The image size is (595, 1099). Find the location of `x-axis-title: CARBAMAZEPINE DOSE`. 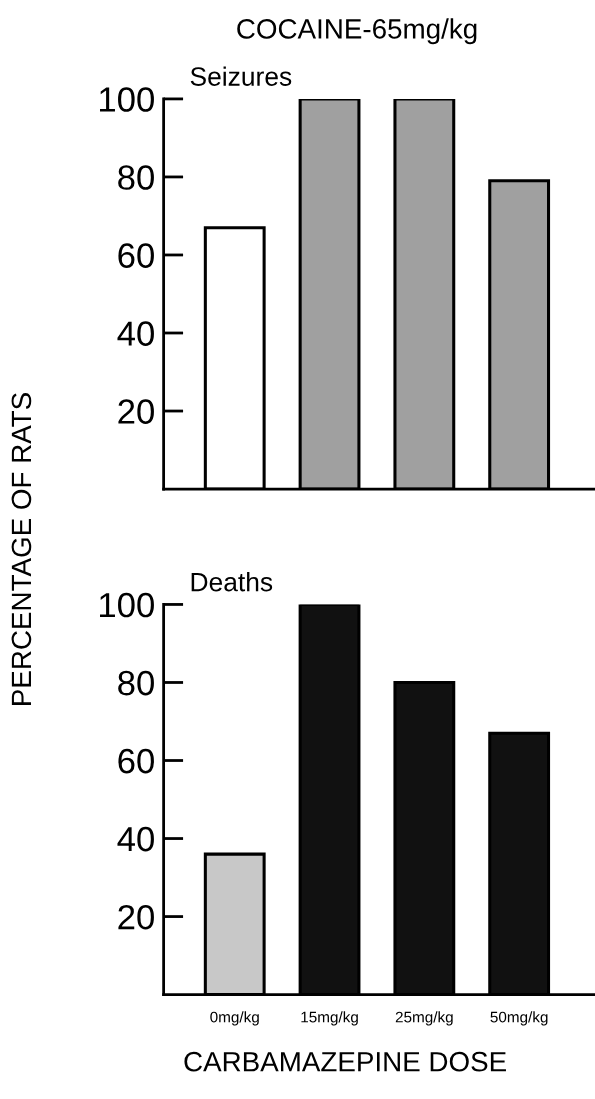

x-axis-title: CARBAMAZEPINE DOSE is located at coordinates (345, 1061).